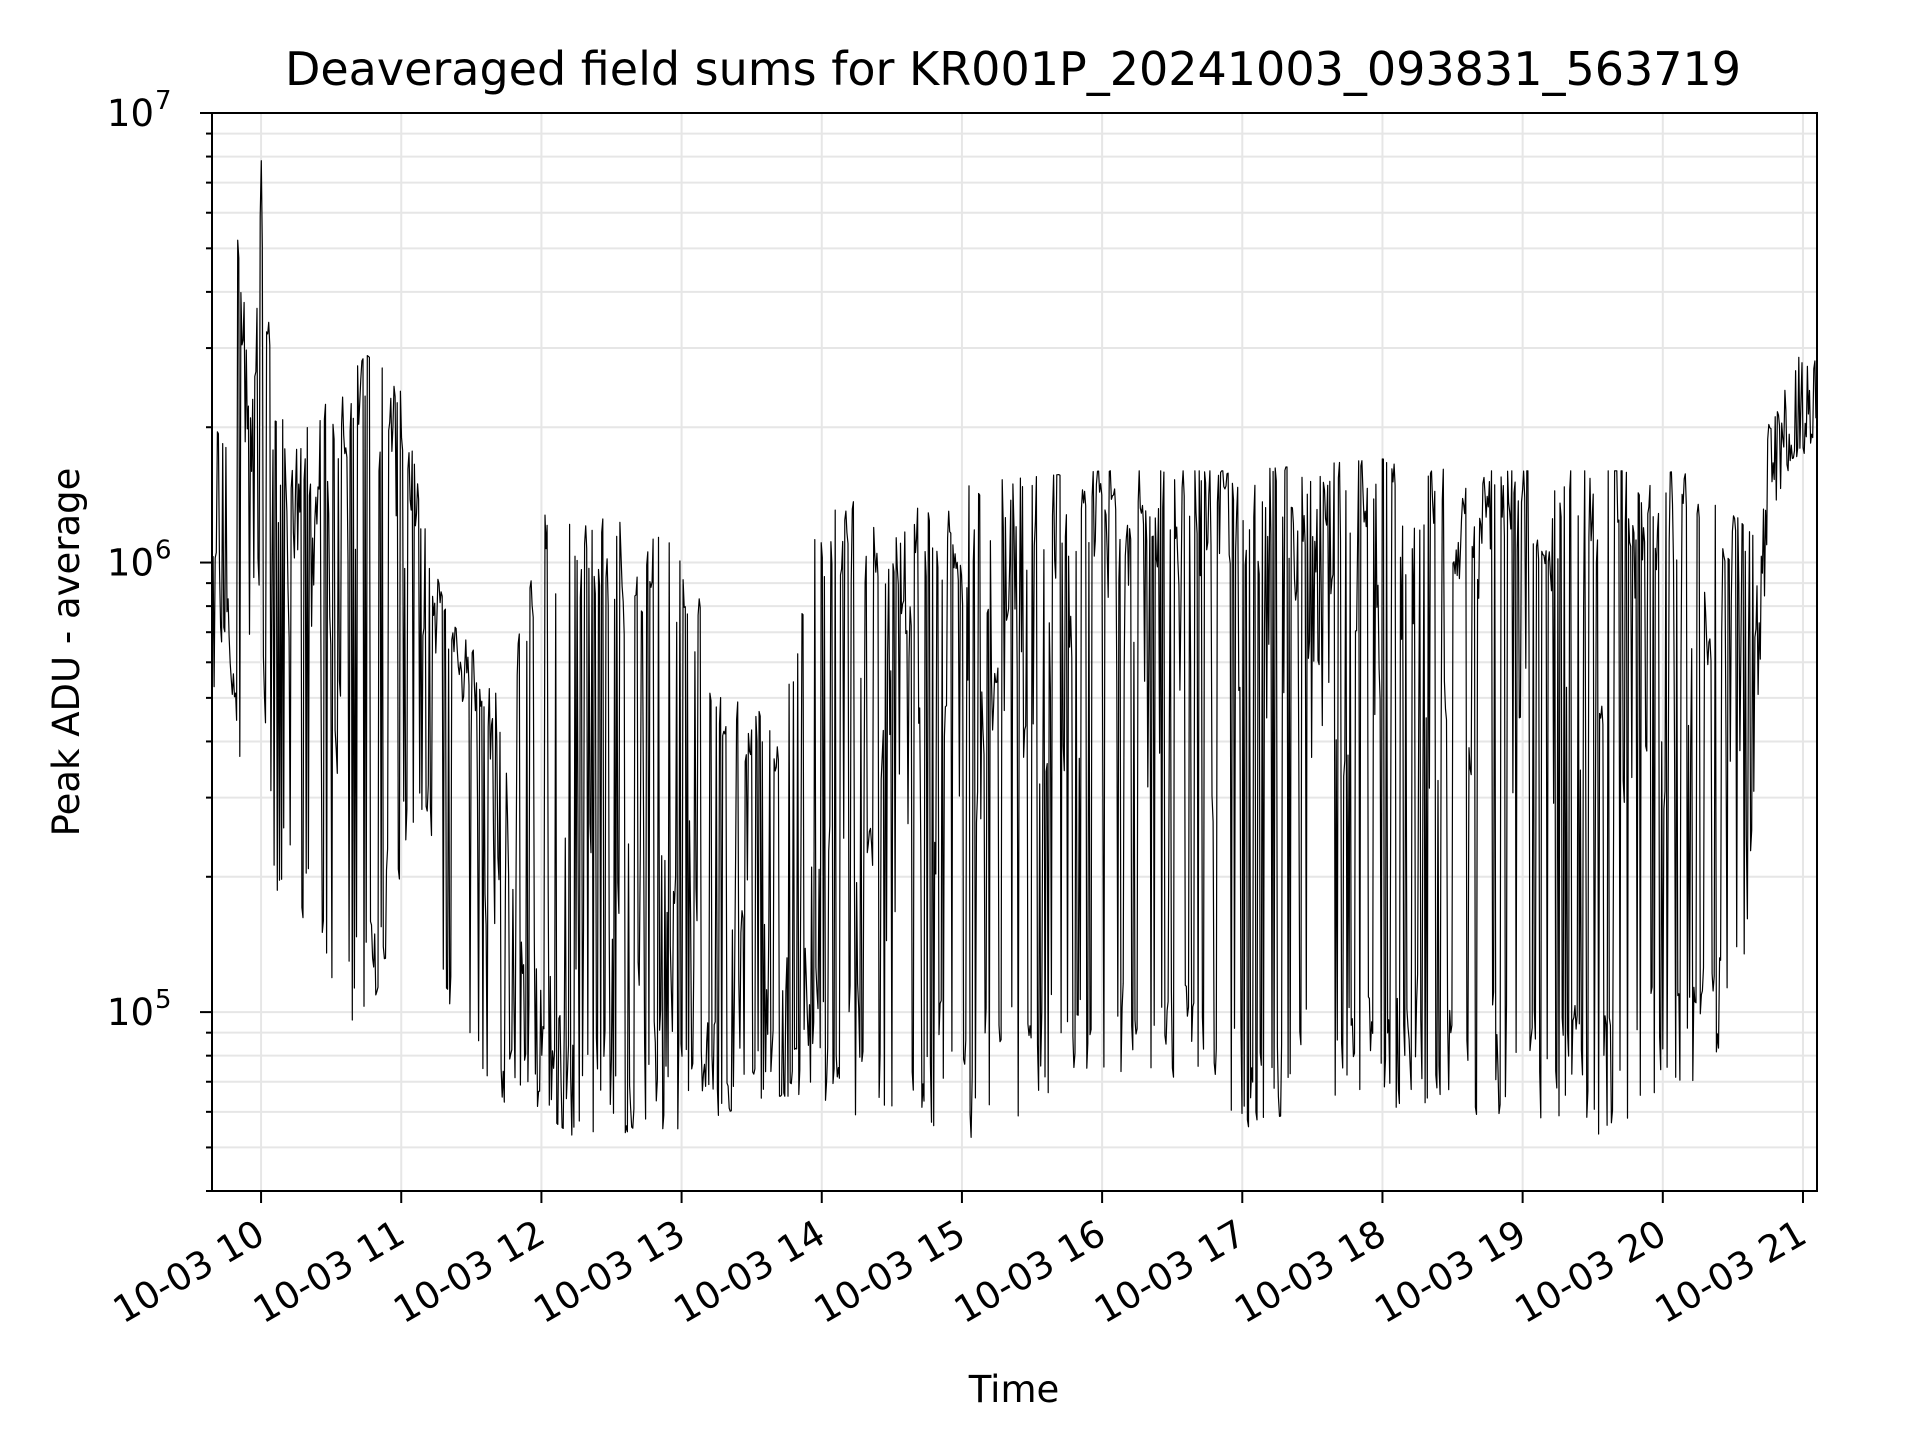  I want to click on x-tick-label: 10-03 13, so click(610, 1272).